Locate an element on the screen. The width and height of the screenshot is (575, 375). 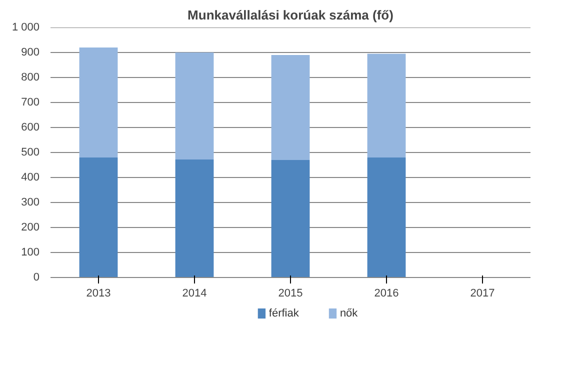
y-tick-label: 1 000 is located at coordinates (26, 28).